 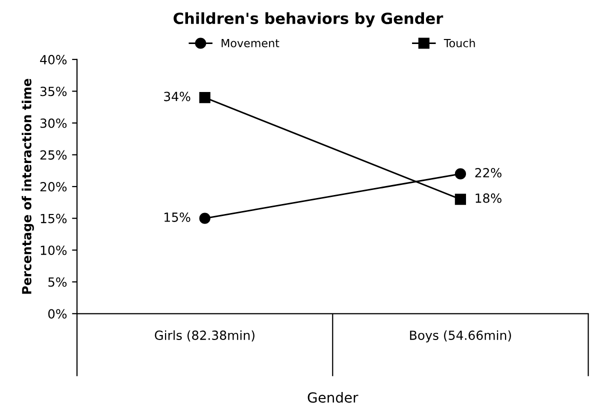 What do you see at coordinates (488, 173) in the screenshot?
I see `data-label: 22%` at bounding box center [488, 173].